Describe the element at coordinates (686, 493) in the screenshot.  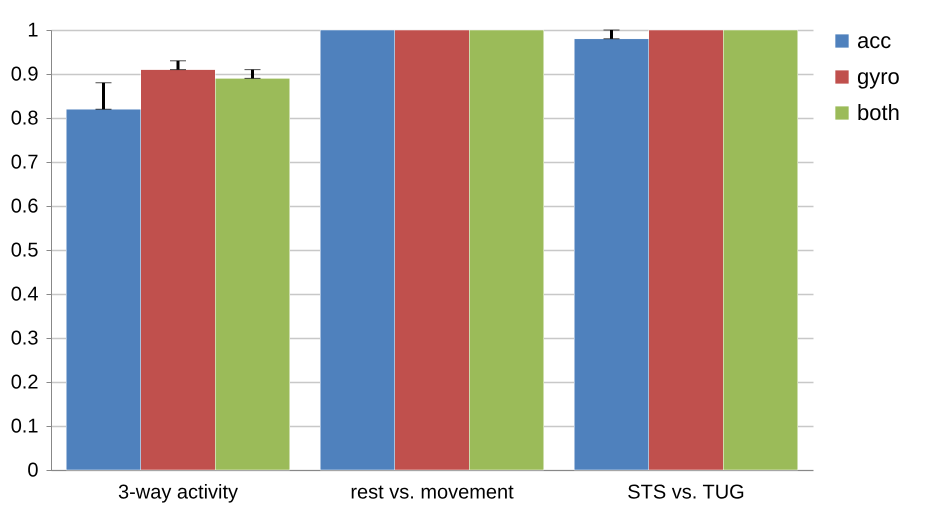
I see `x-tick-label: STS vs. TUG` at that location.